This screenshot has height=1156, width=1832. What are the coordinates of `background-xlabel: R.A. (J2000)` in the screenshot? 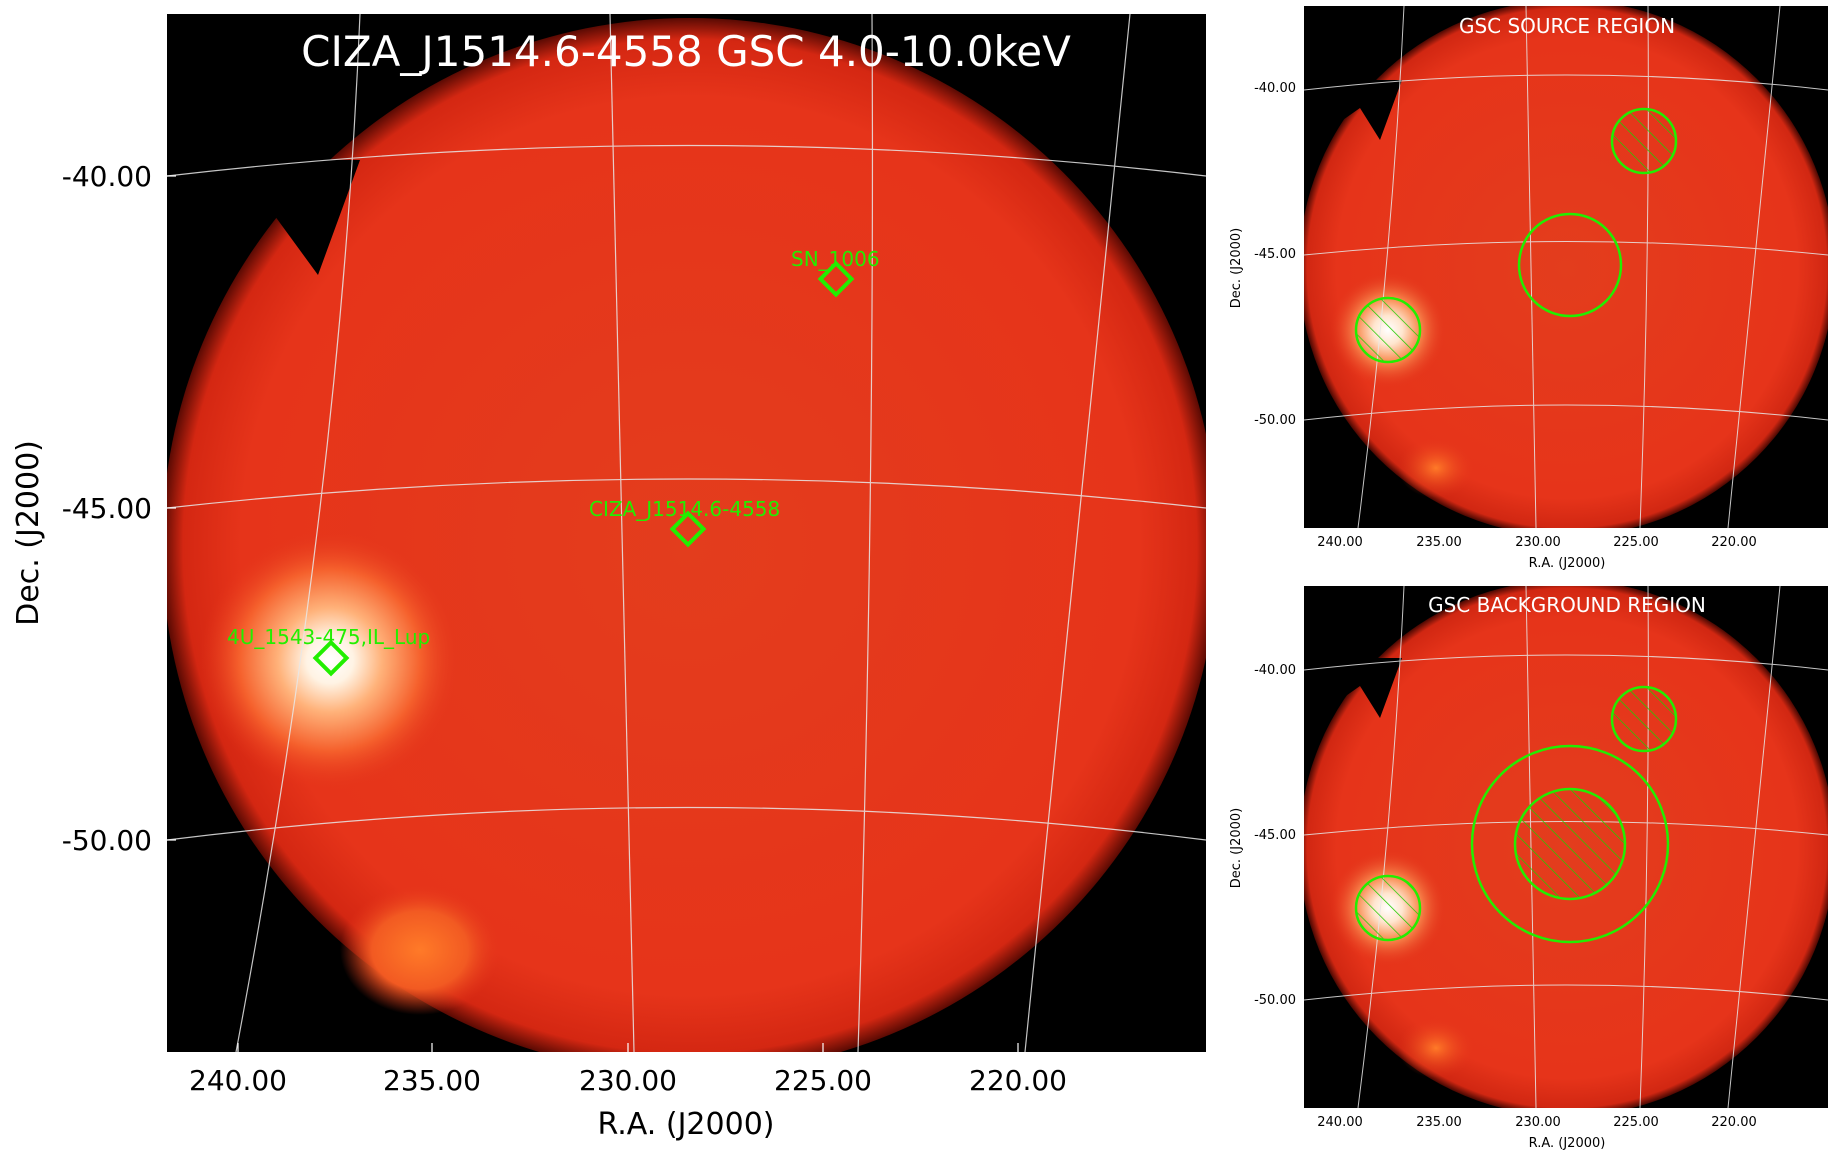 It's located at (1567, 1143).